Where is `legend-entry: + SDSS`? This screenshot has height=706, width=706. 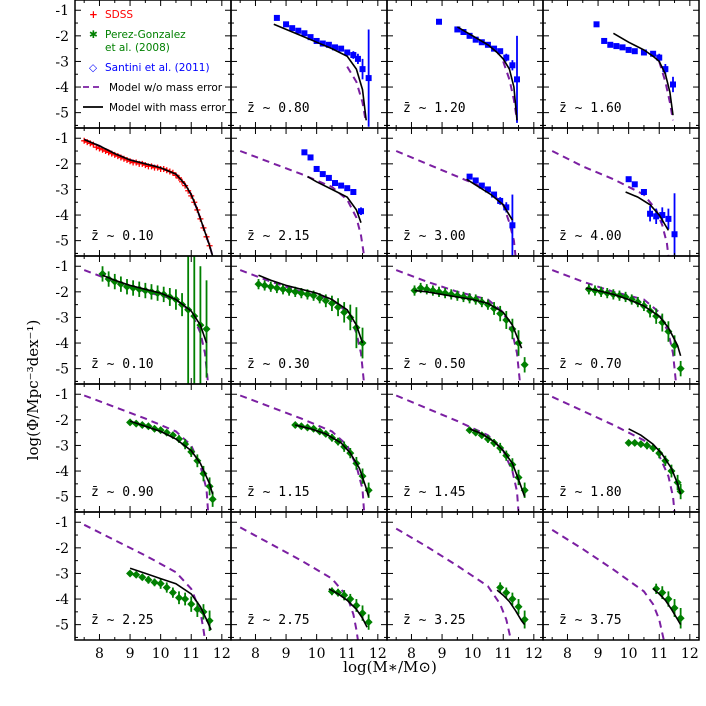
legend-entry: + SDSS is located at coordinates (111, 15).